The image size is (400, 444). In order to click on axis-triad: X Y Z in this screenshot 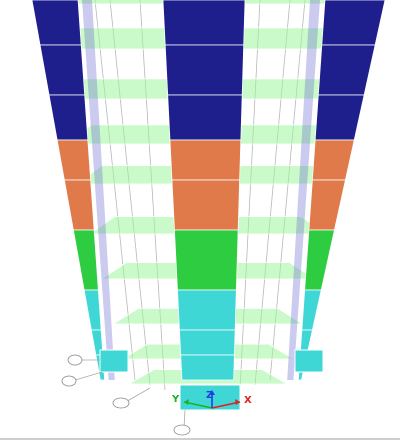, I will do `click(211, 399)`.